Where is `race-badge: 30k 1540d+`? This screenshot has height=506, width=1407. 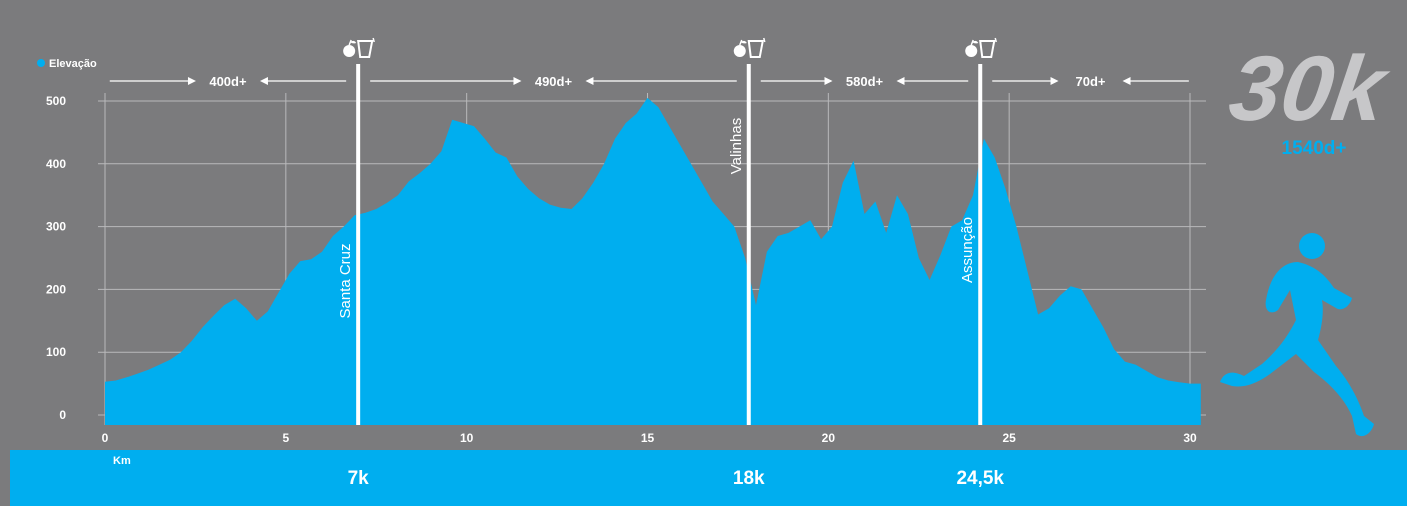
race-badge: 30k 1540d+ is located at coordinates (1310, 97).